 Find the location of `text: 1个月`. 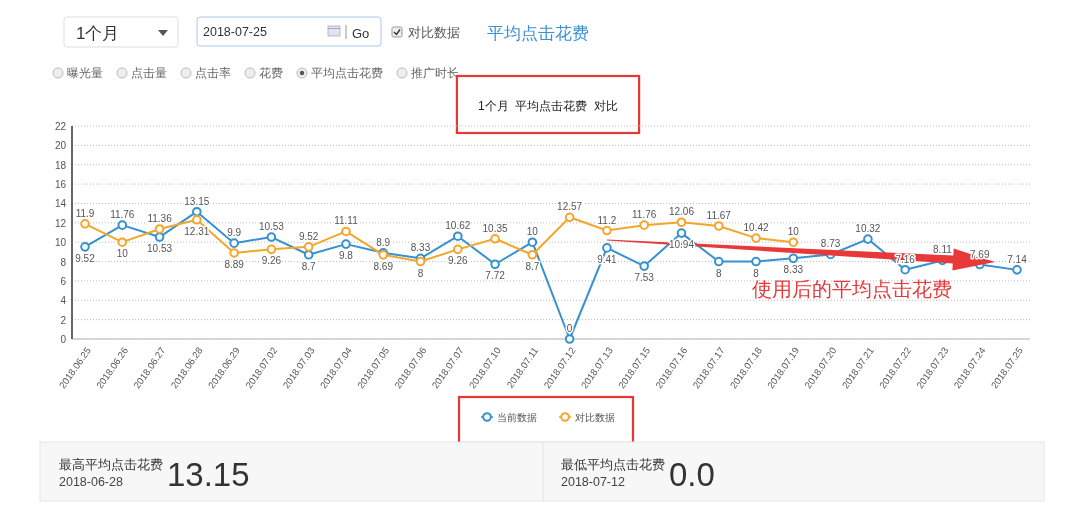

text: 1个月 is located at coordinates (98, 33).